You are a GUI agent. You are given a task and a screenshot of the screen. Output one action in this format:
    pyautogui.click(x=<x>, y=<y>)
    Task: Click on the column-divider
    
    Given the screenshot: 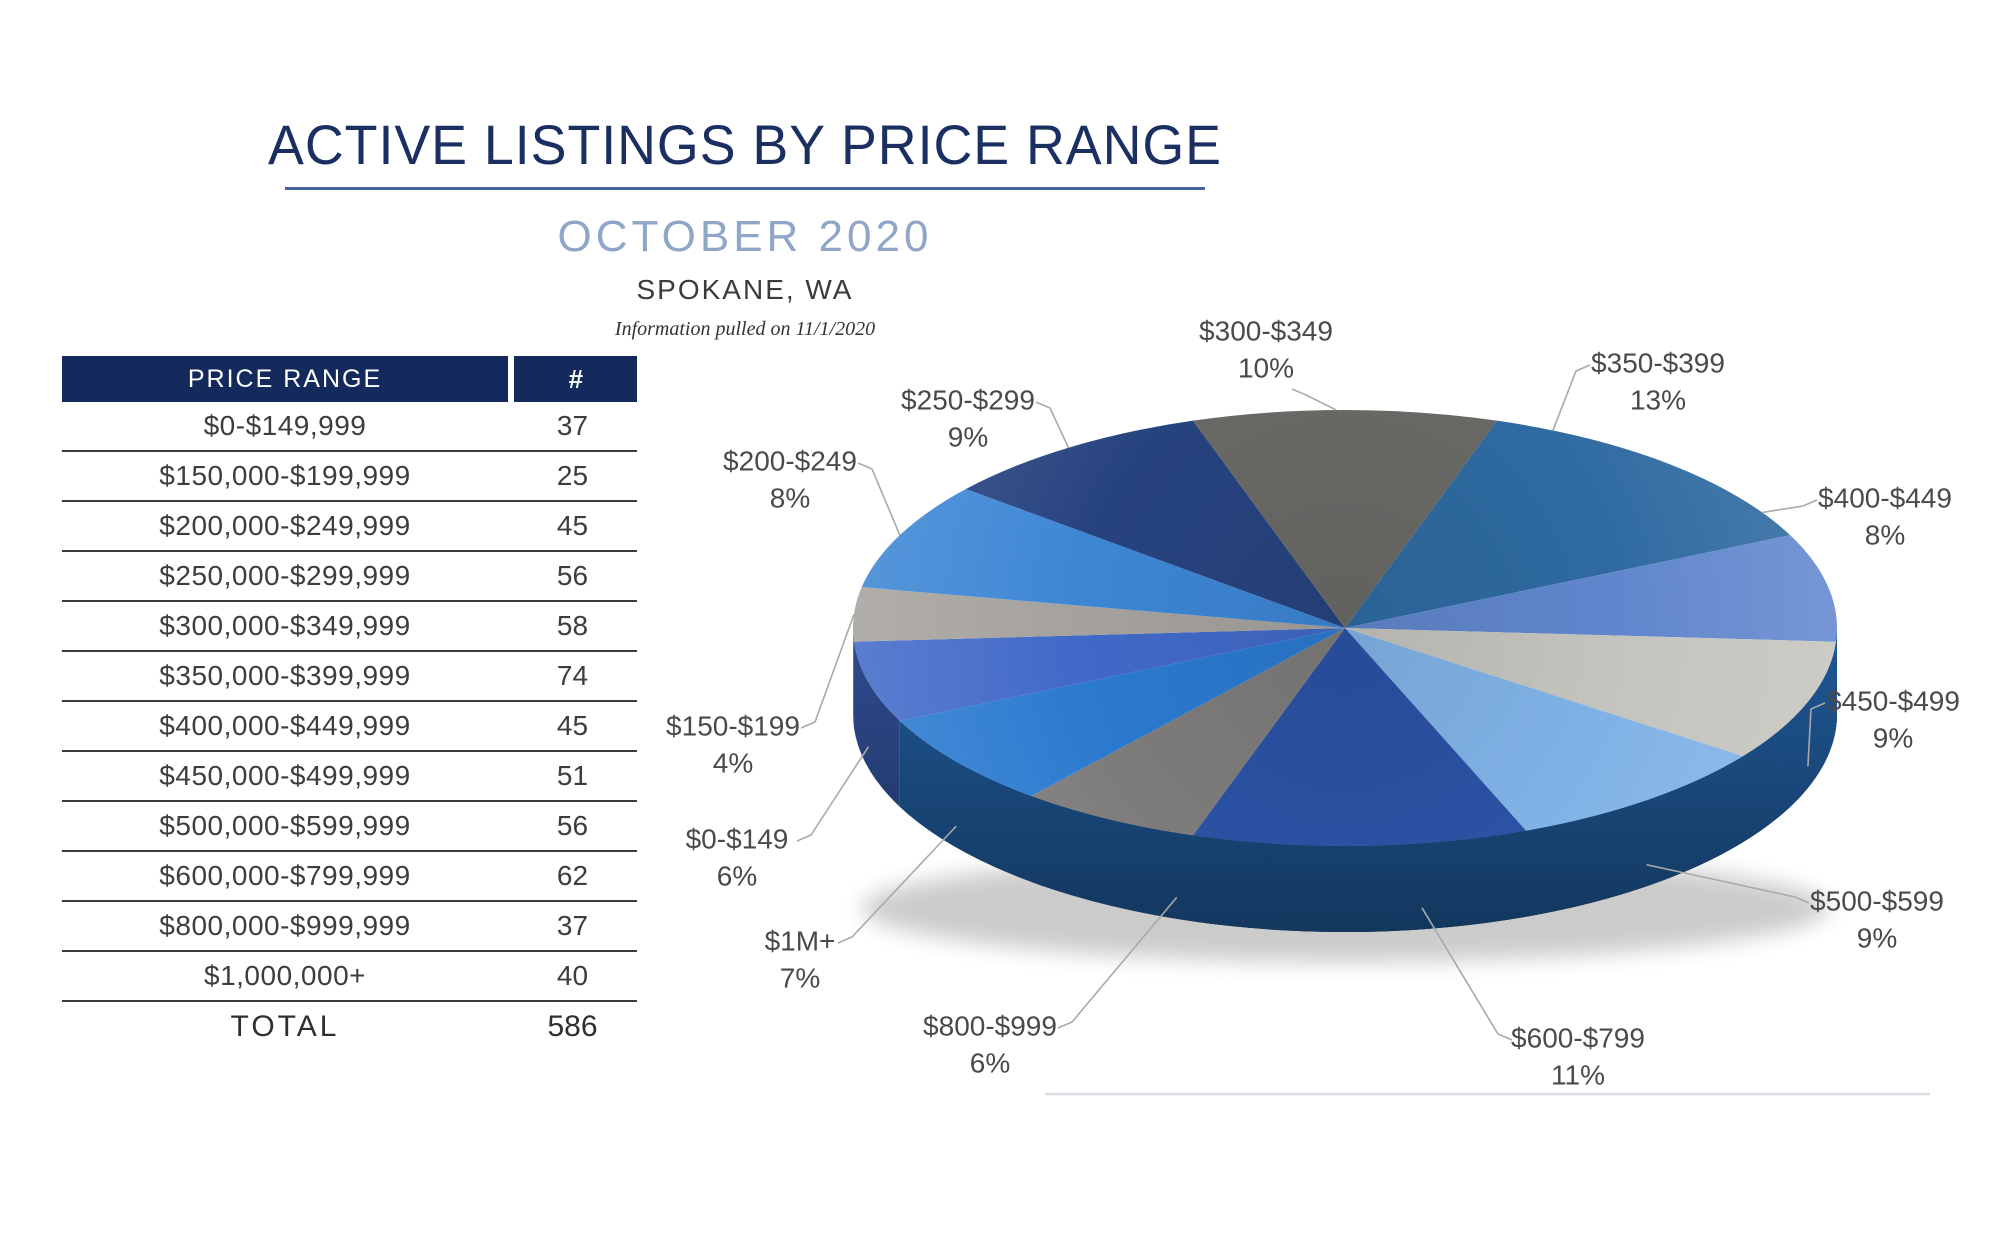 What is the action you would take?
    pyautogui.click(x=511, y=379)
    